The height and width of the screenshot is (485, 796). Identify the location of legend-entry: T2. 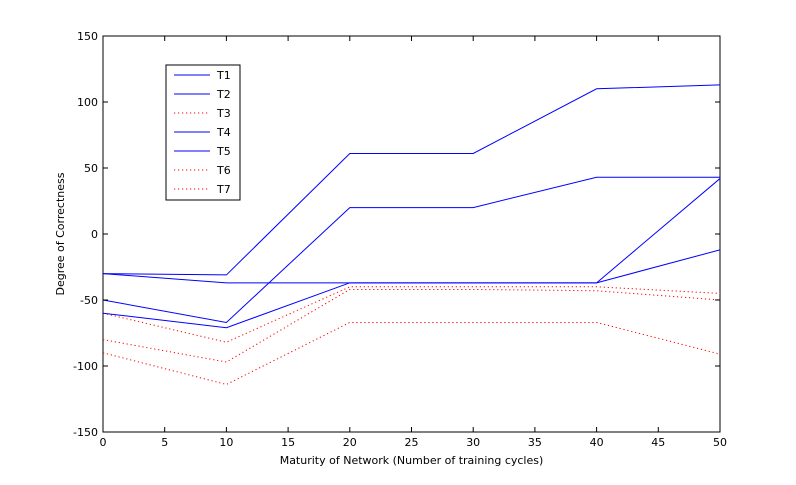
(223, 94).